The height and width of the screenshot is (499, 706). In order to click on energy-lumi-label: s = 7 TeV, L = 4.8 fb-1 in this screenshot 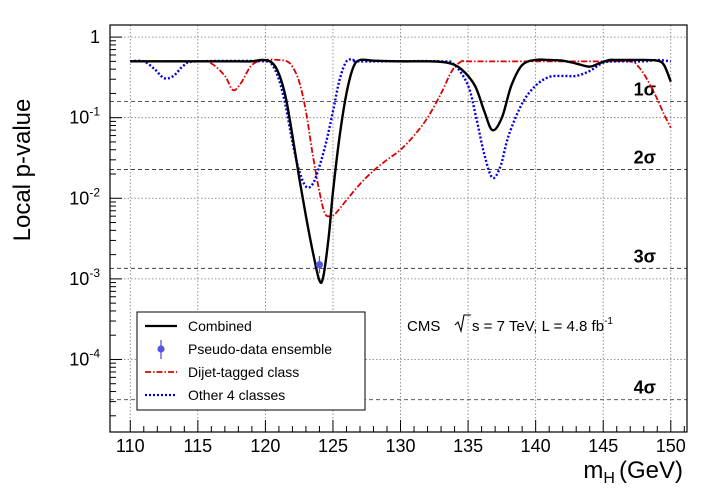, I will do `click(542, 325)`.